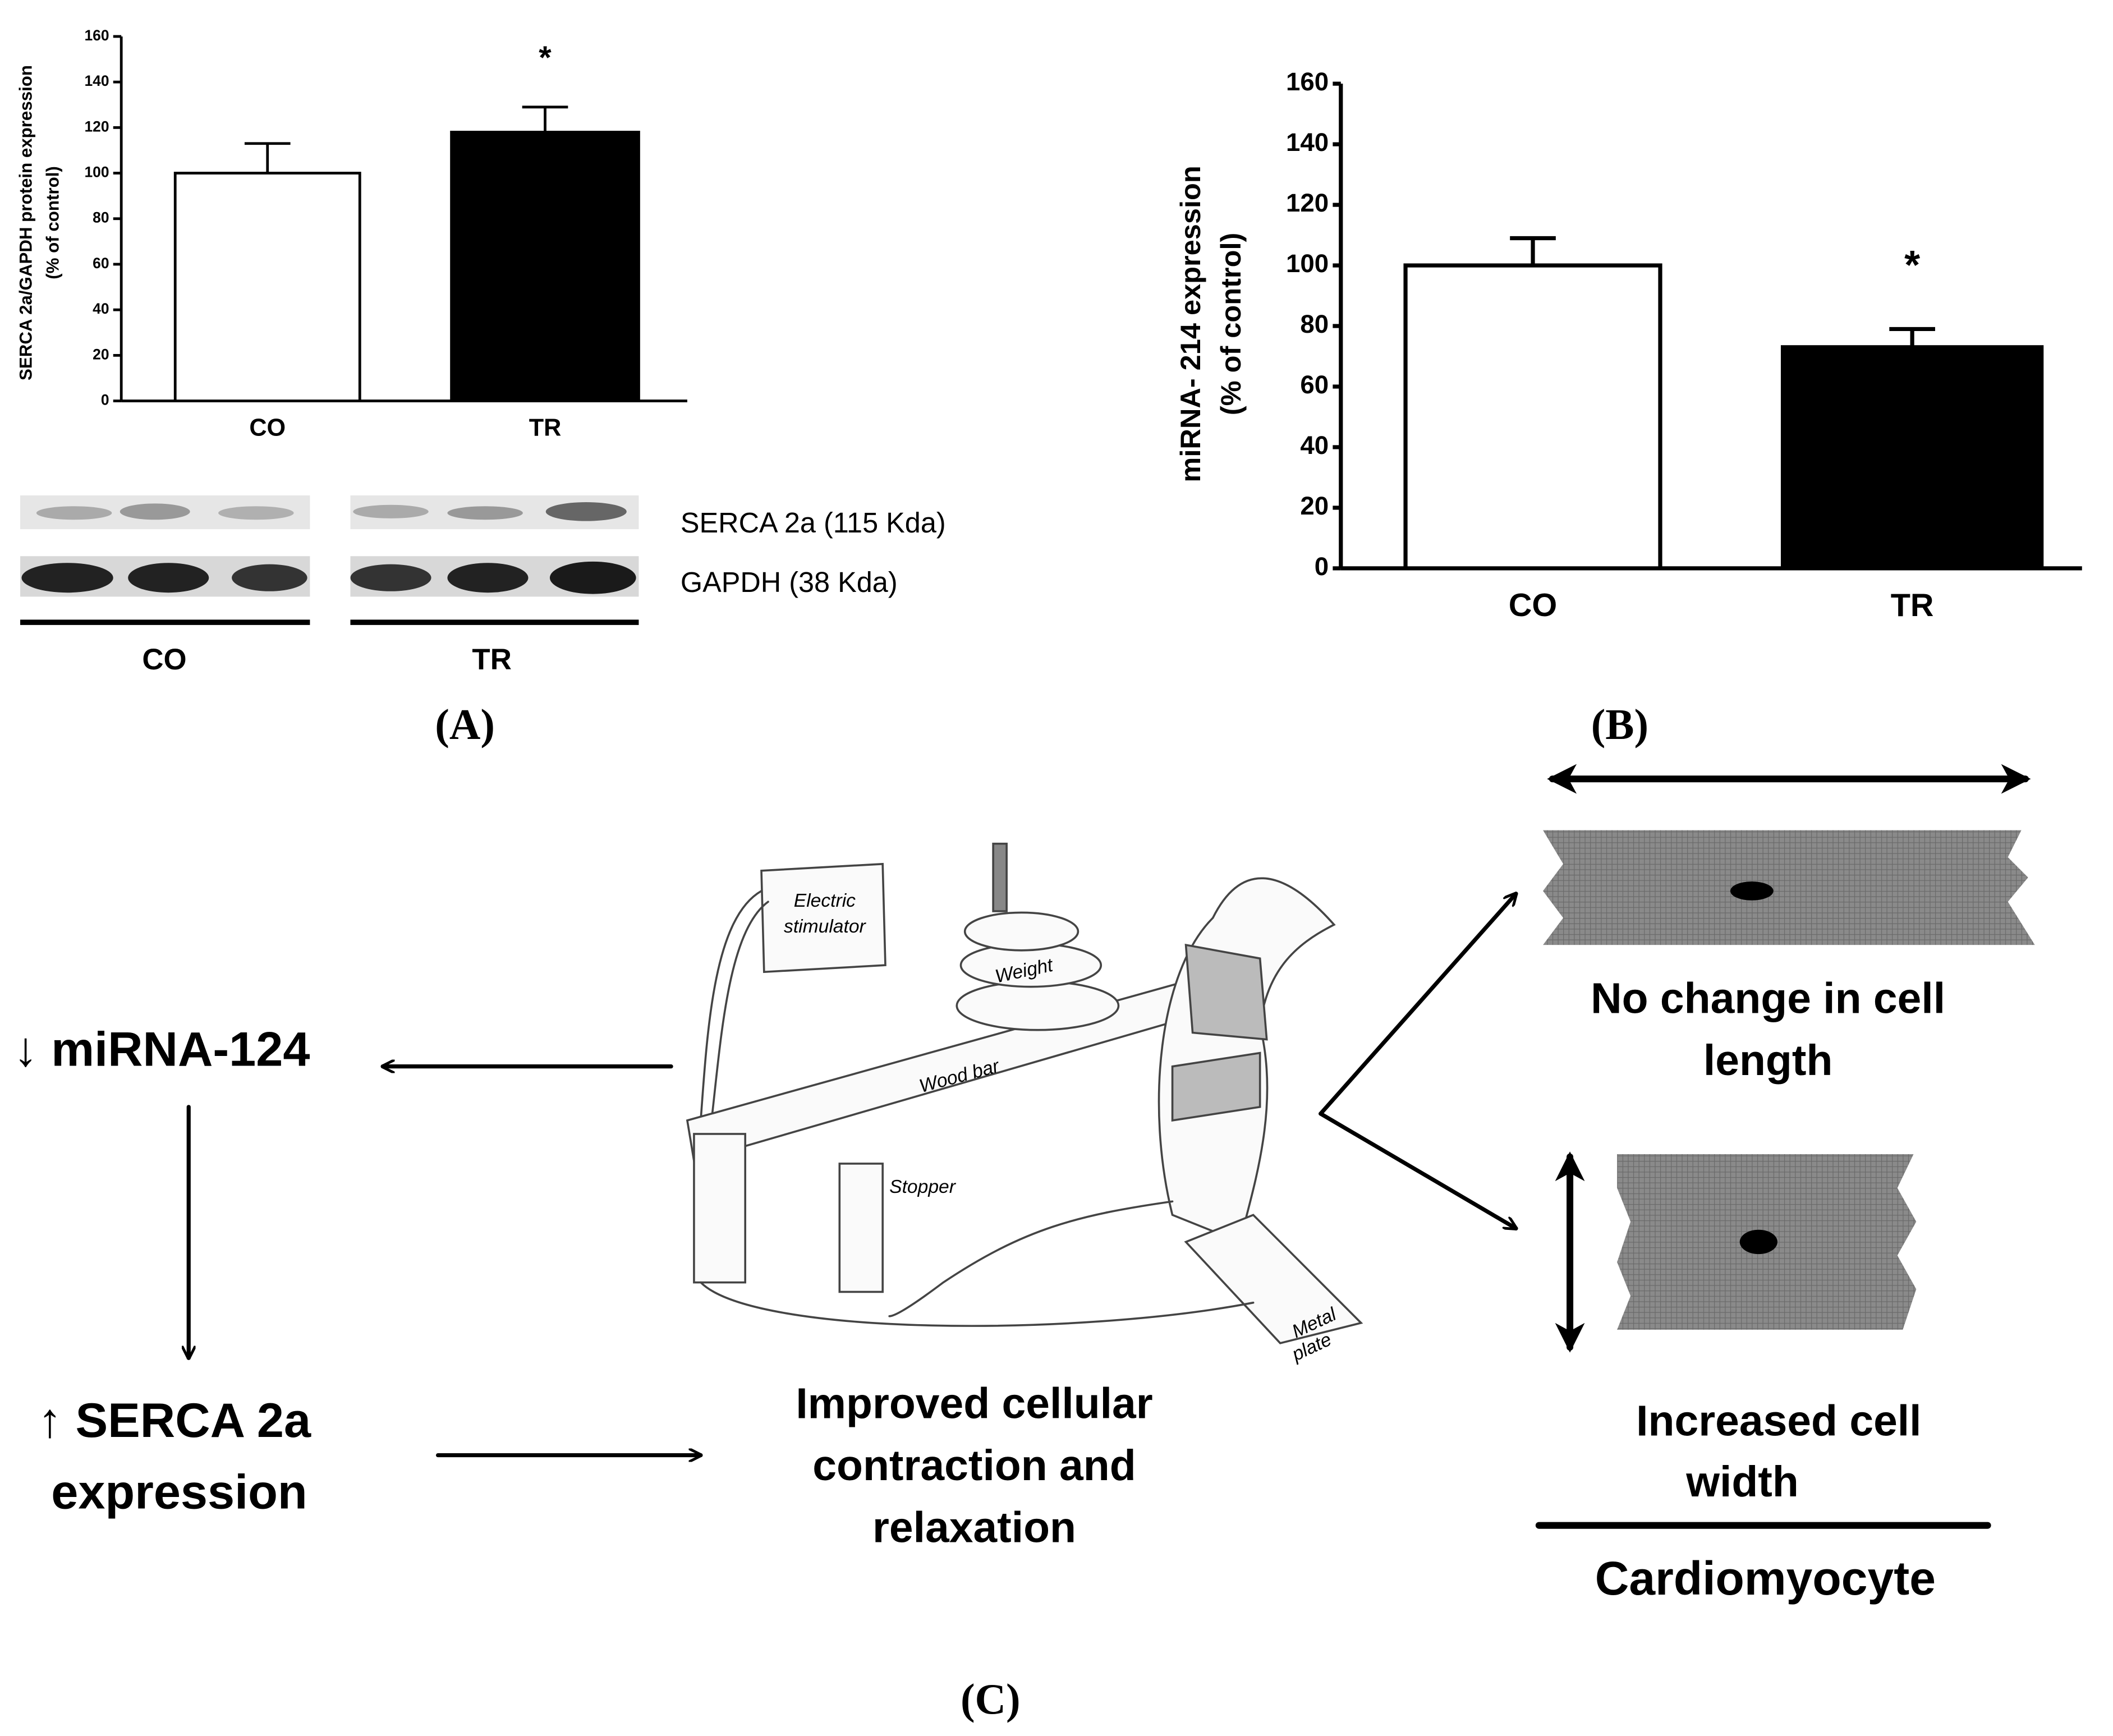 The height and width of the screenshot is (1736, 2113). Describe the element at coordinates (825, 900) in the screenshot. I see `apparatus-label: Electric` at that location.